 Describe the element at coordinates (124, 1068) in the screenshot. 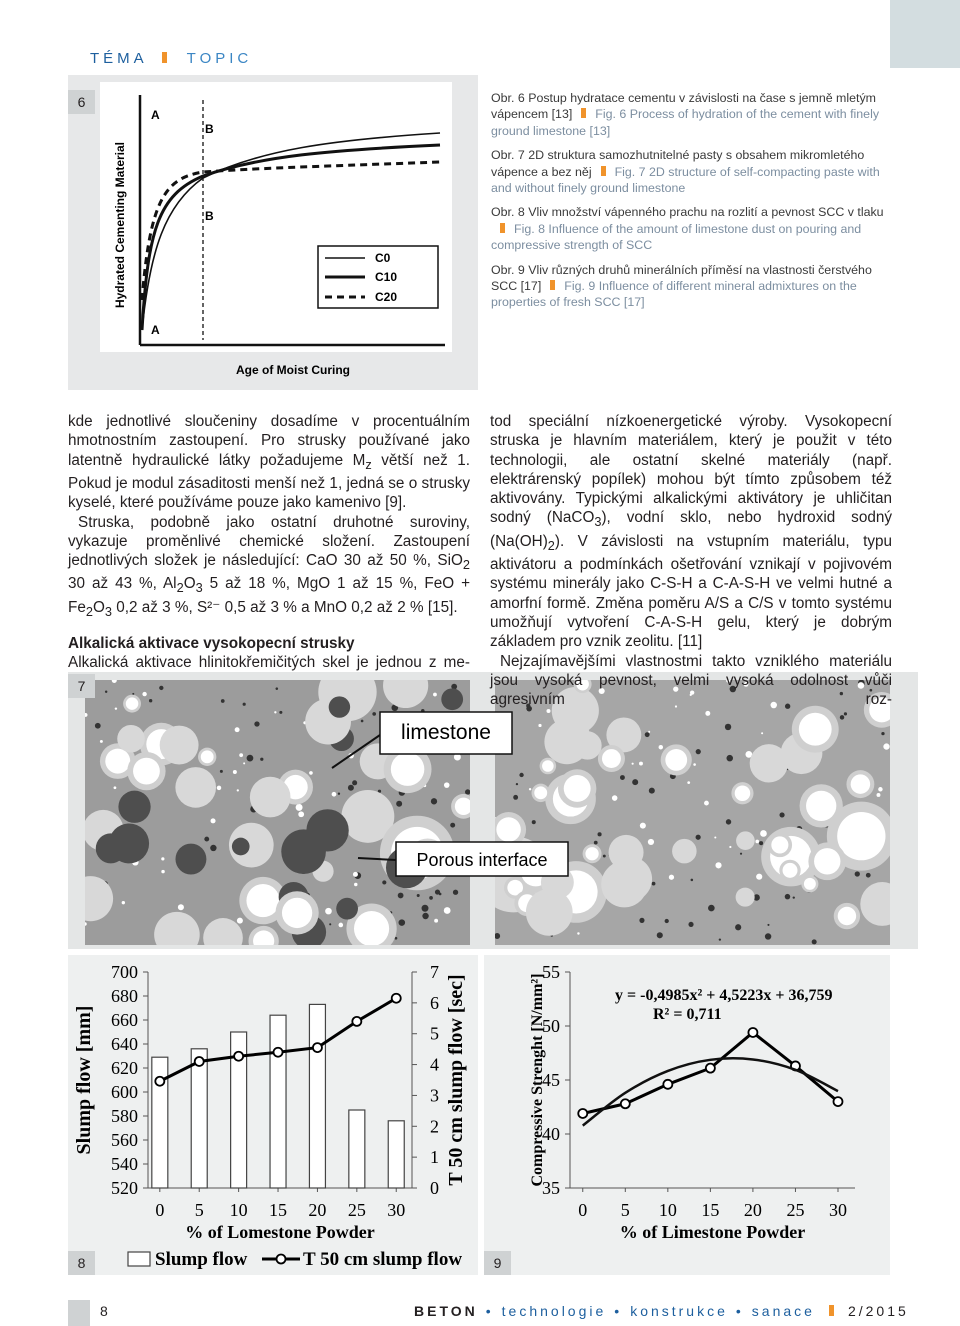

I see `y-tick-label: 620` at that location.